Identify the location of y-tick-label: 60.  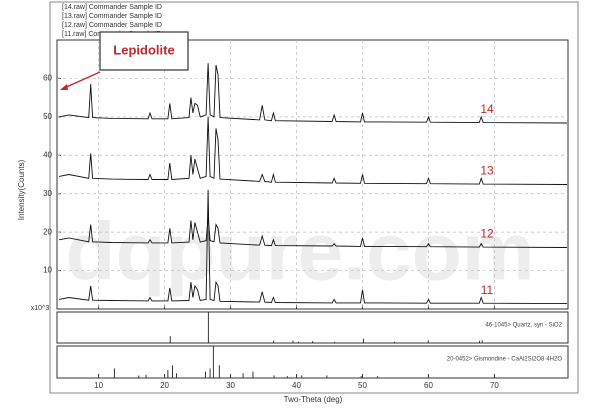
(47, 78).